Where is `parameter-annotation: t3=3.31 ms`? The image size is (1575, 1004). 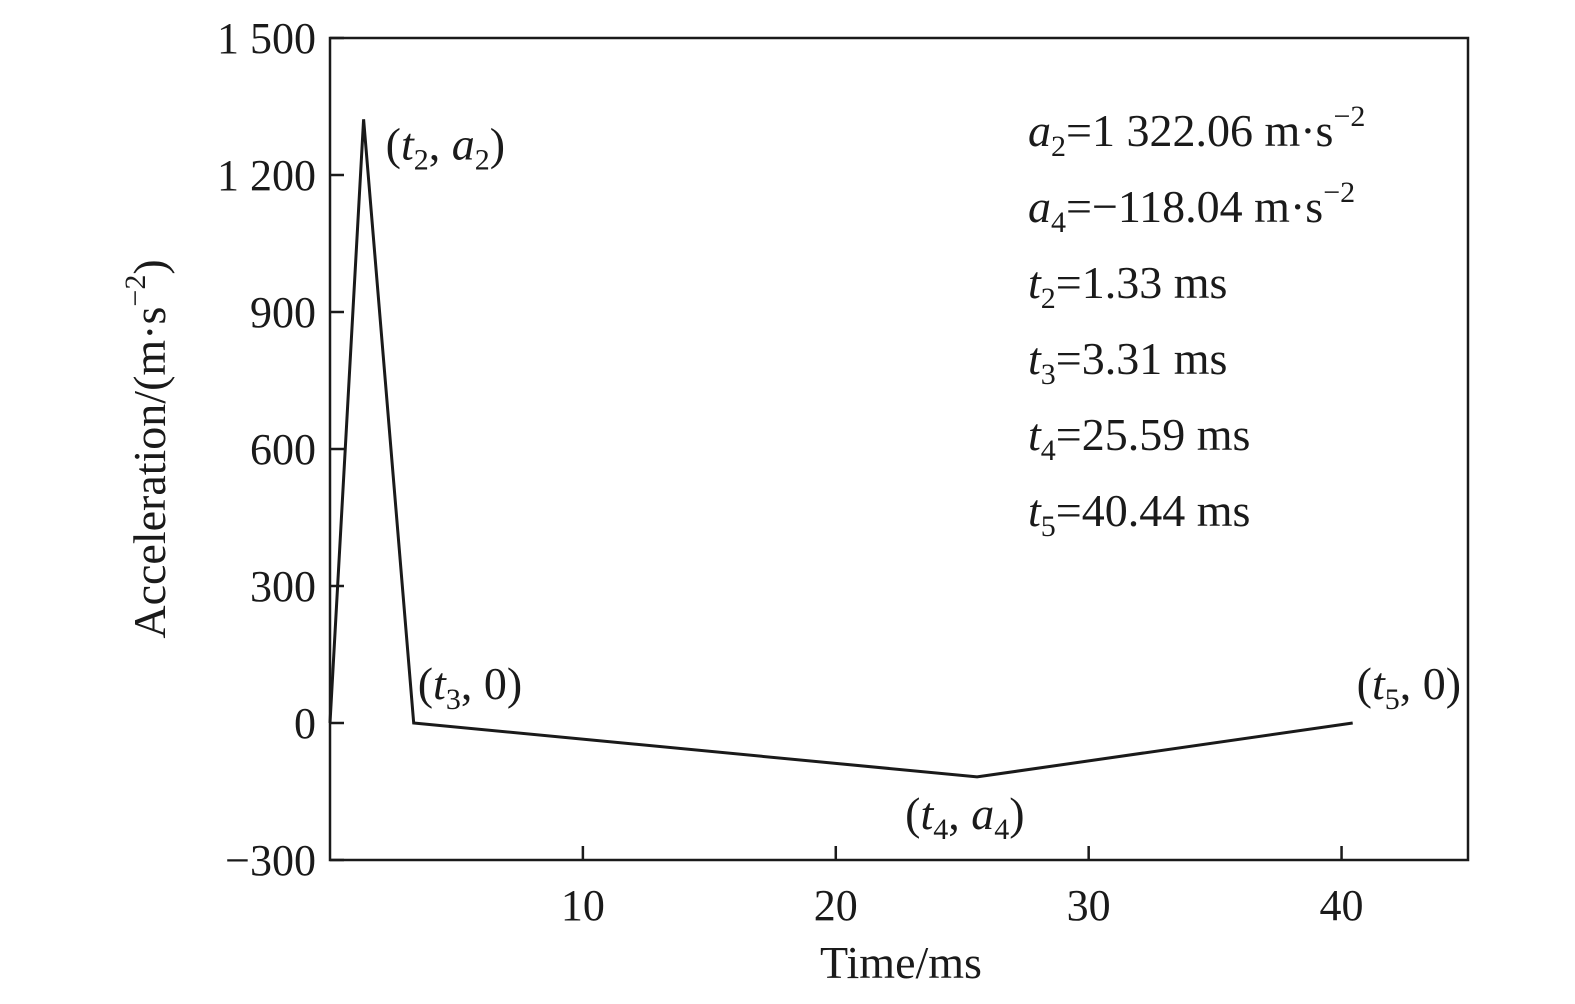 parameter-annotation: t3=3.31 ms is located at coordinates (1127, 362).